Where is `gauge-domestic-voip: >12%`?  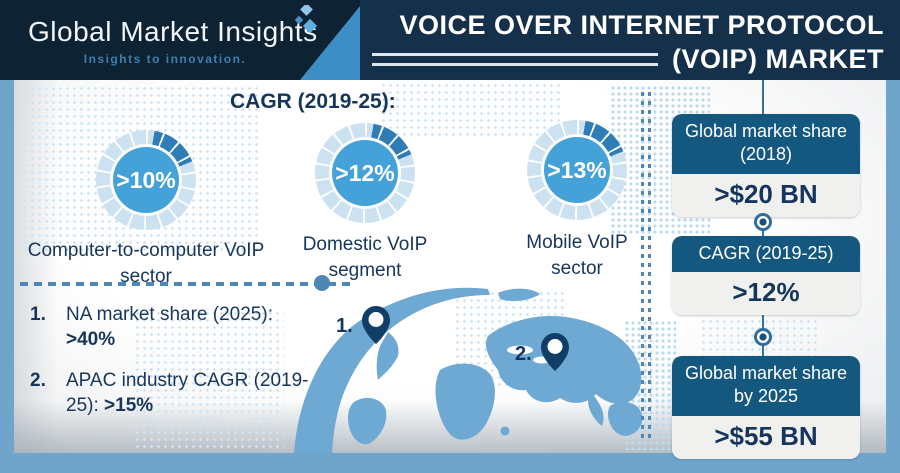
gauge-domestic-voip: >12% is located at coordinates (365, 173).